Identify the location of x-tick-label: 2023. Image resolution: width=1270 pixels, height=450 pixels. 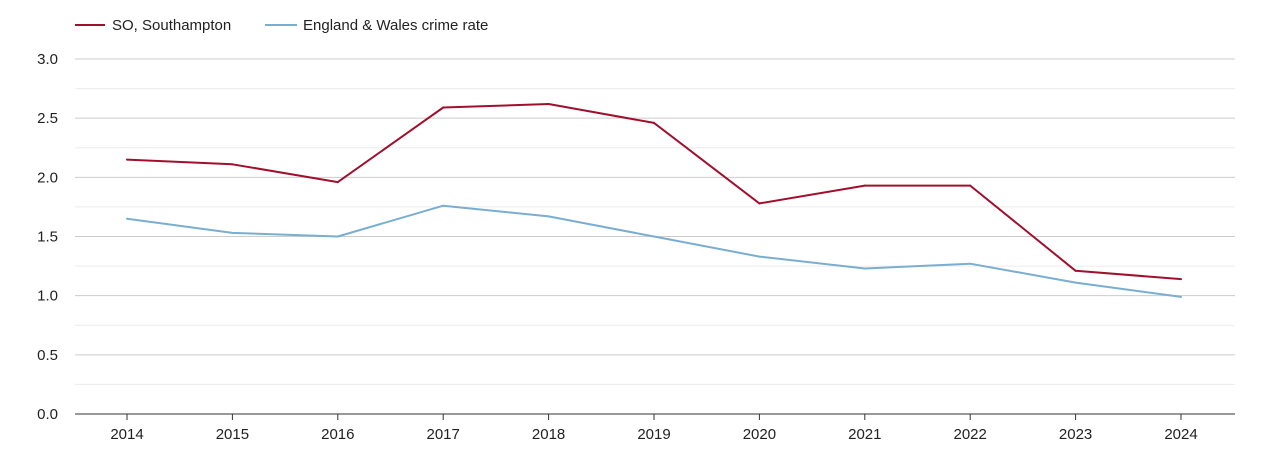
(1075, 434).